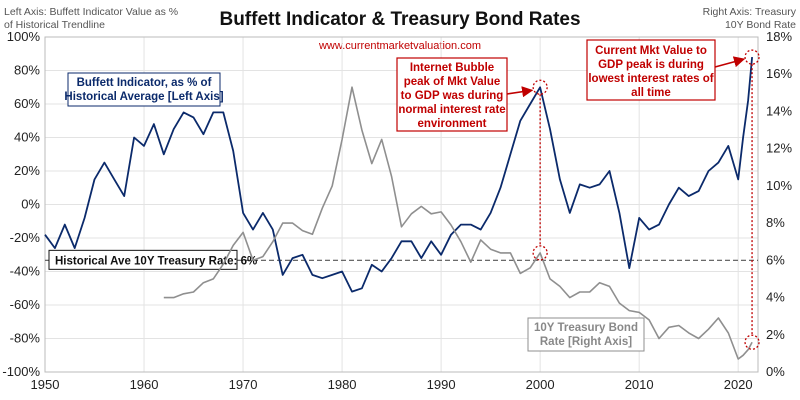 The height and width of the screenshot is (400, 800). What do you see at coordinates (752, 342) in the screenshot?
I see `current-marker` at bounding box center [752, 342].